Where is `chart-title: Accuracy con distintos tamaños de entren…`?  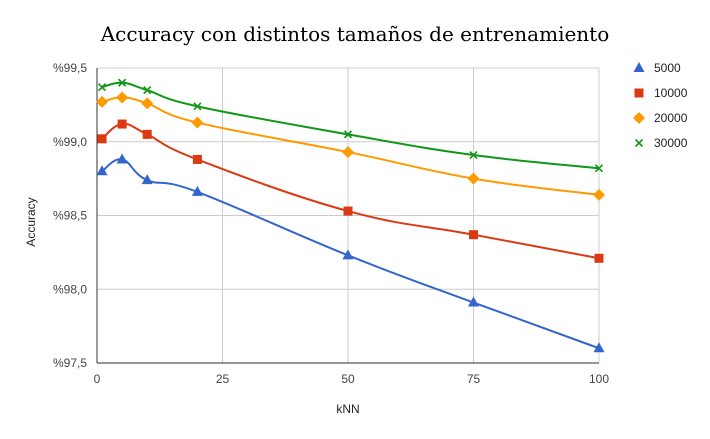 chart-title: Accuracy con distintos tamaños de entren… is located at coordinates (355, 34).